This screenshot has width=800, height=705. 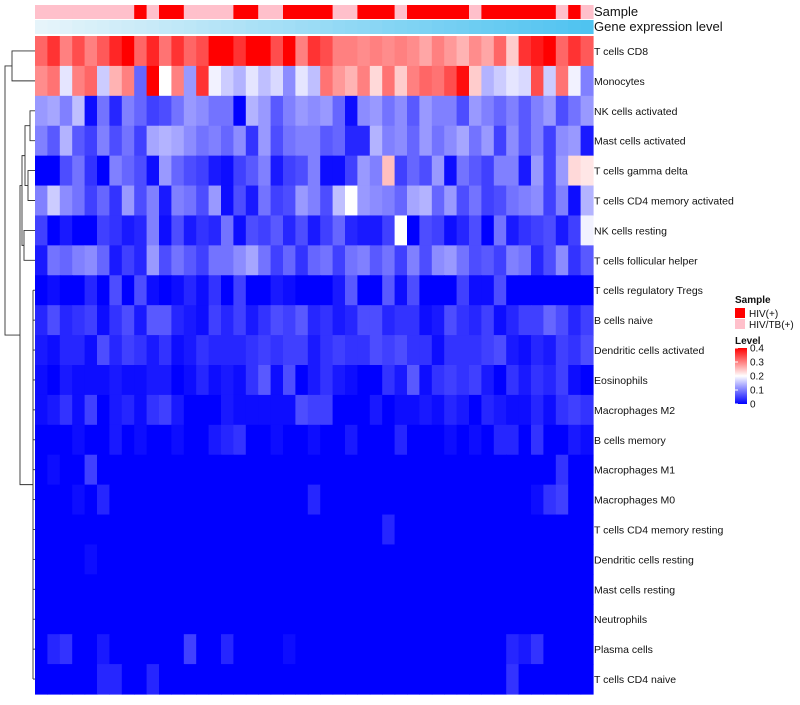 I want to click on gene-expression-cell, so click(x=513, y=27).